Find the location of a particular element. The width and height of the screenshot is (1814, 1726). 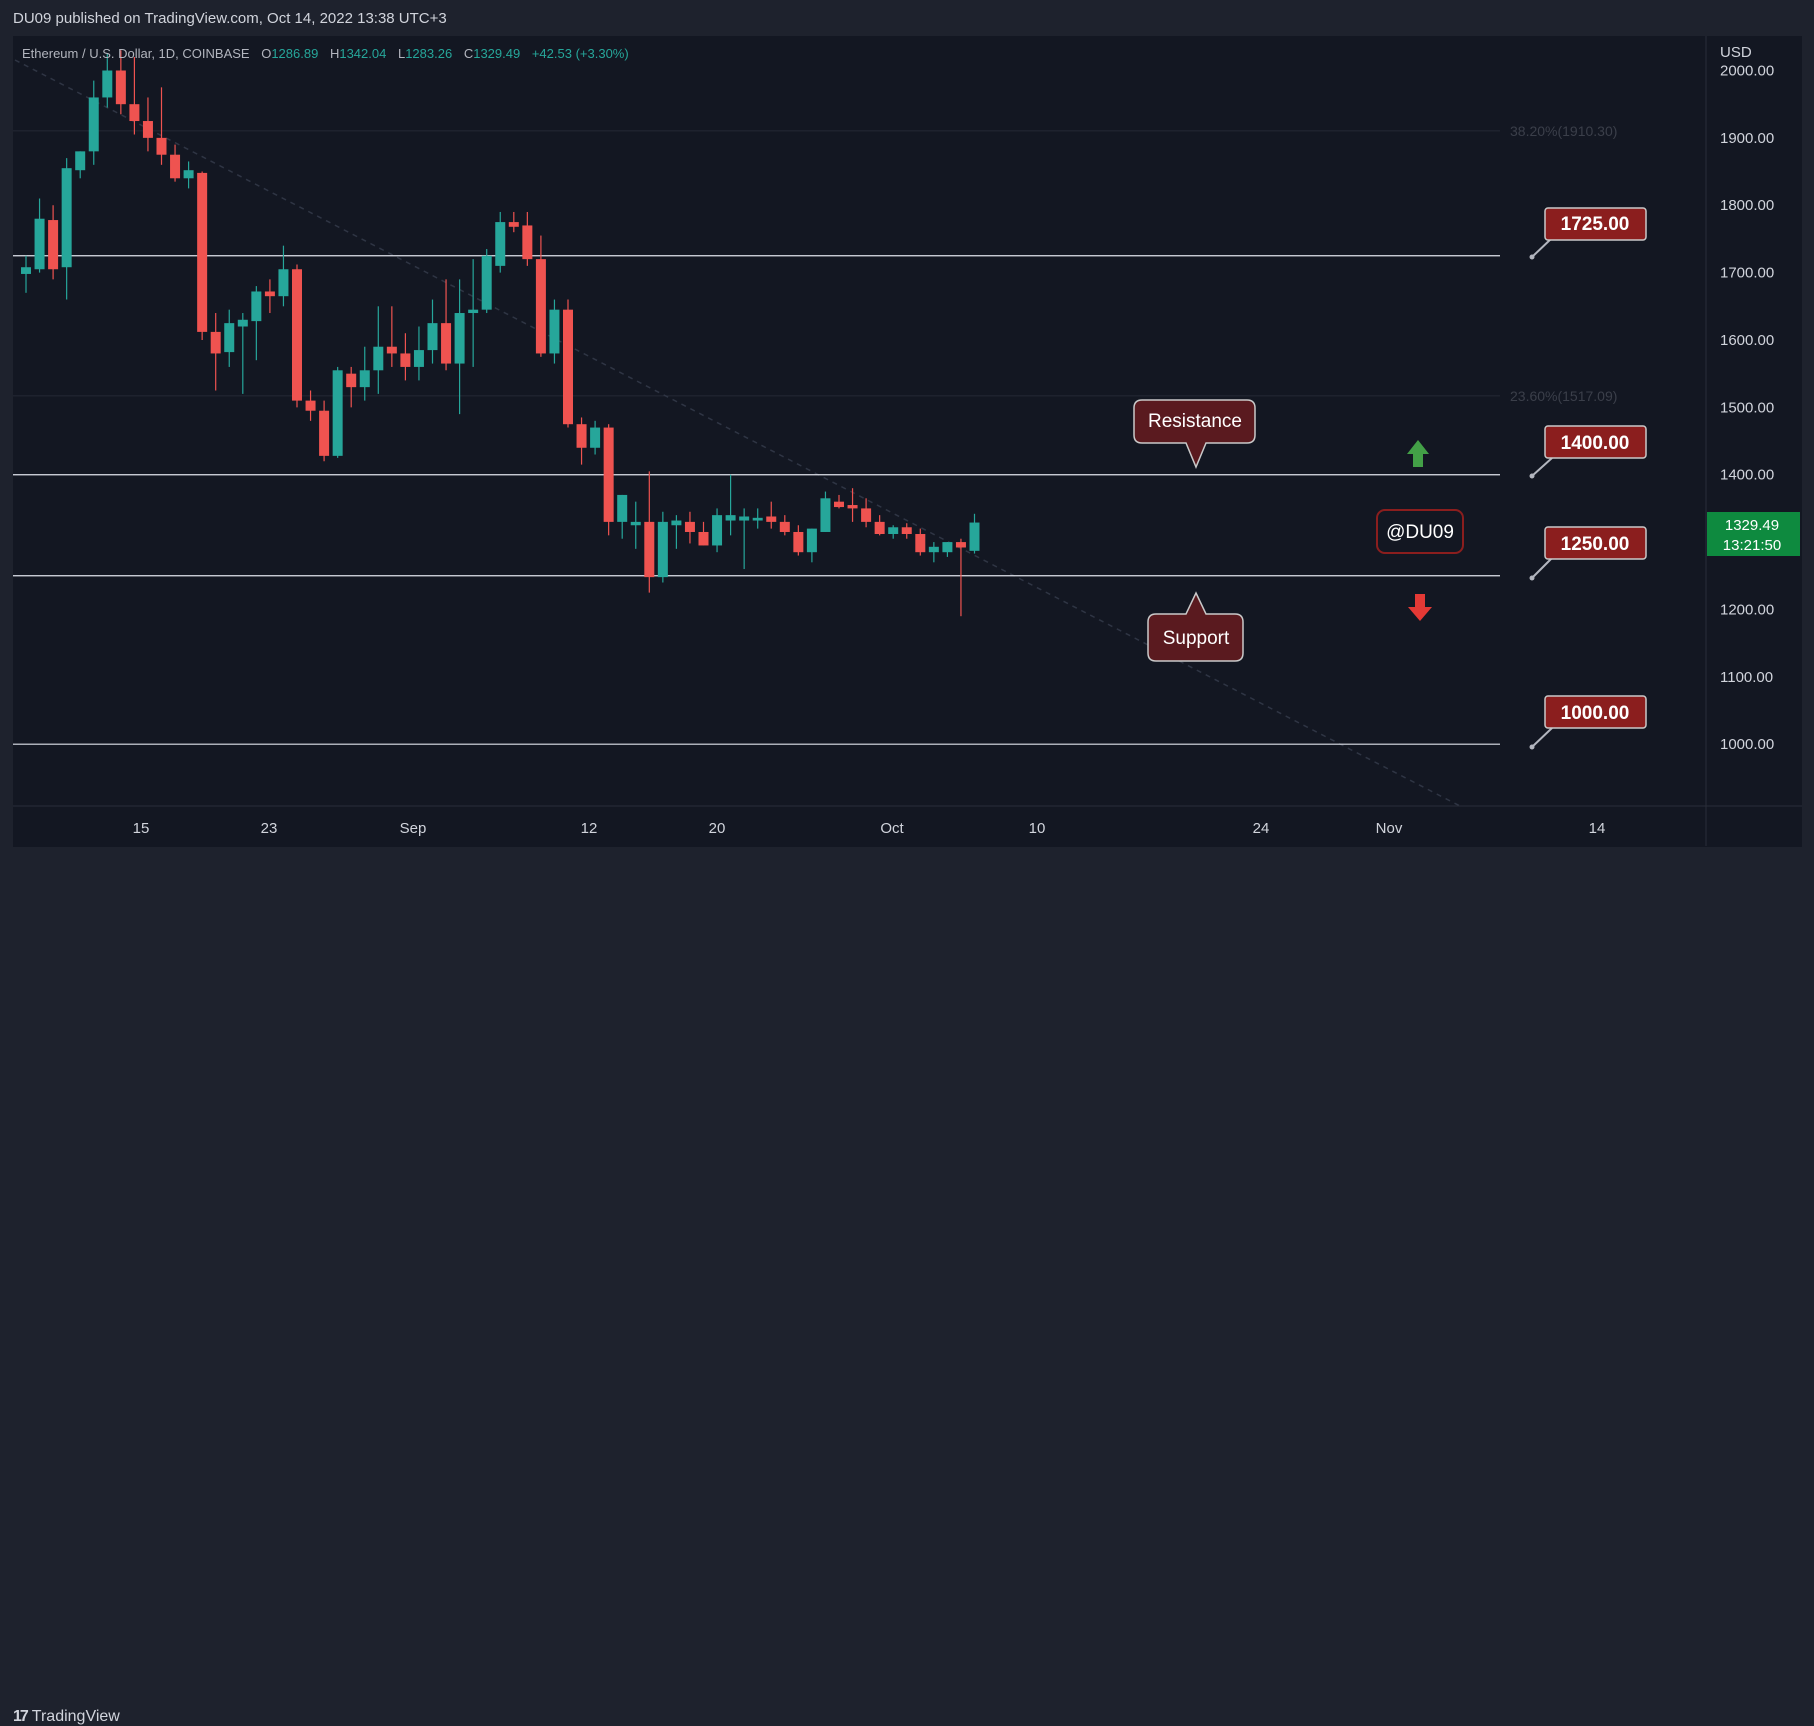

tradingview-logo-icon: 17 is located at coordinates (21, 1716).